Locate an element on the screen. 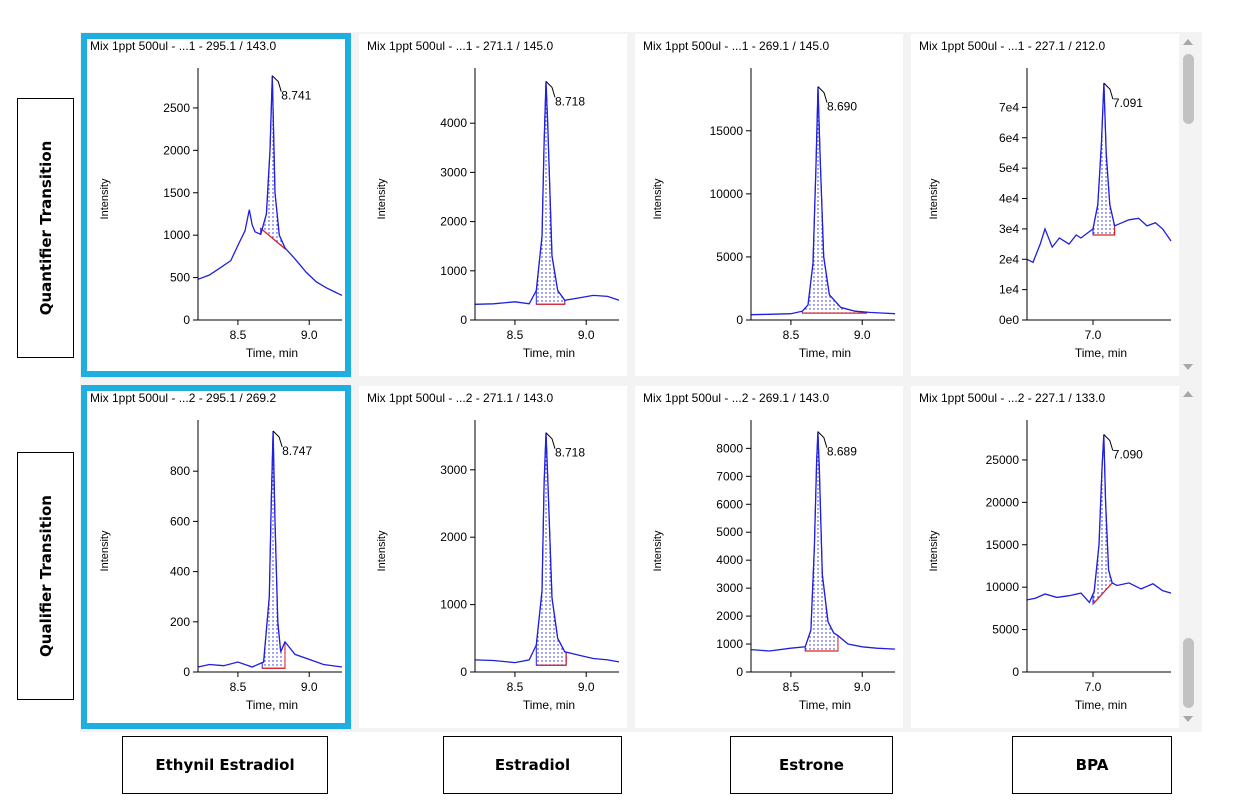  row-label-qualifier: Qualifier Transition is located at coordinates (45, 576).